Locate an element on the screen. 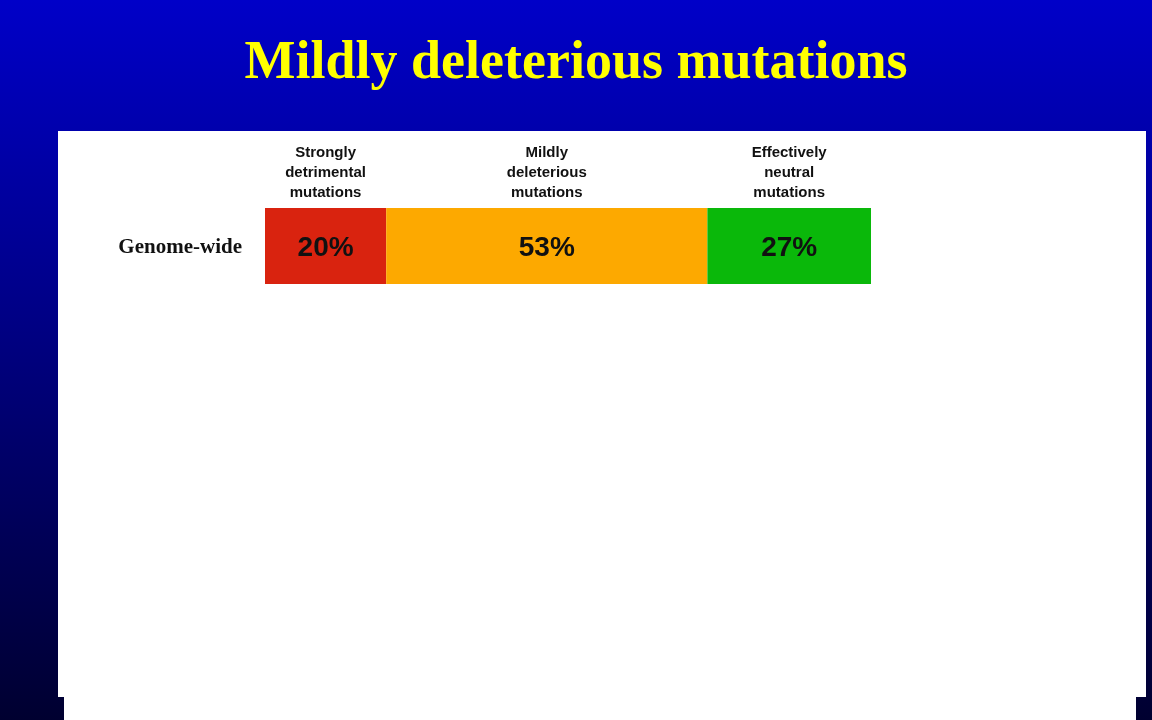  data-label: 27% is located at coordinates (789, 246).